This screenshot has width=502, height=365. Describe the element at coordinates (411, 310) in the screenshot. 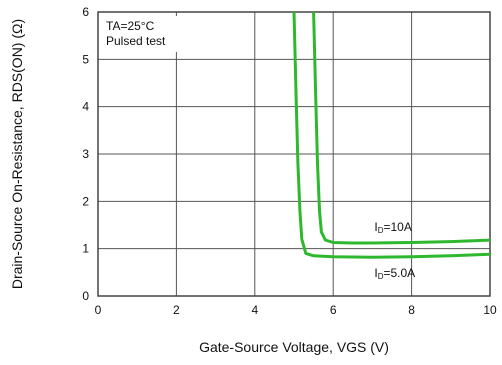

I see `x-tick-label: 8` at that location.